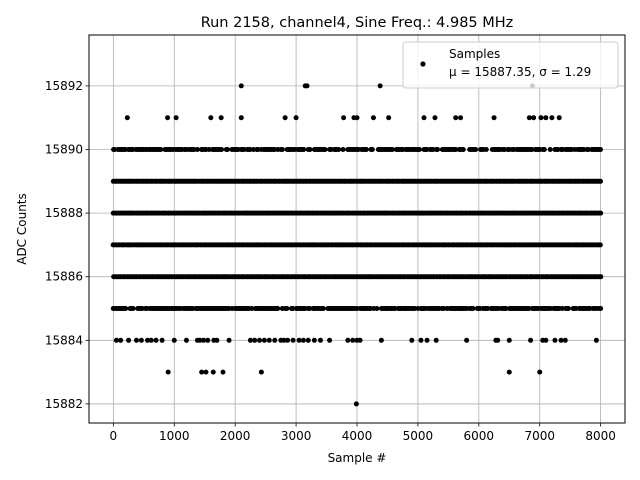  Describe the element at coordinates (296, 436) in the screenshot. I see `x-tick-label: 3000` at that location.